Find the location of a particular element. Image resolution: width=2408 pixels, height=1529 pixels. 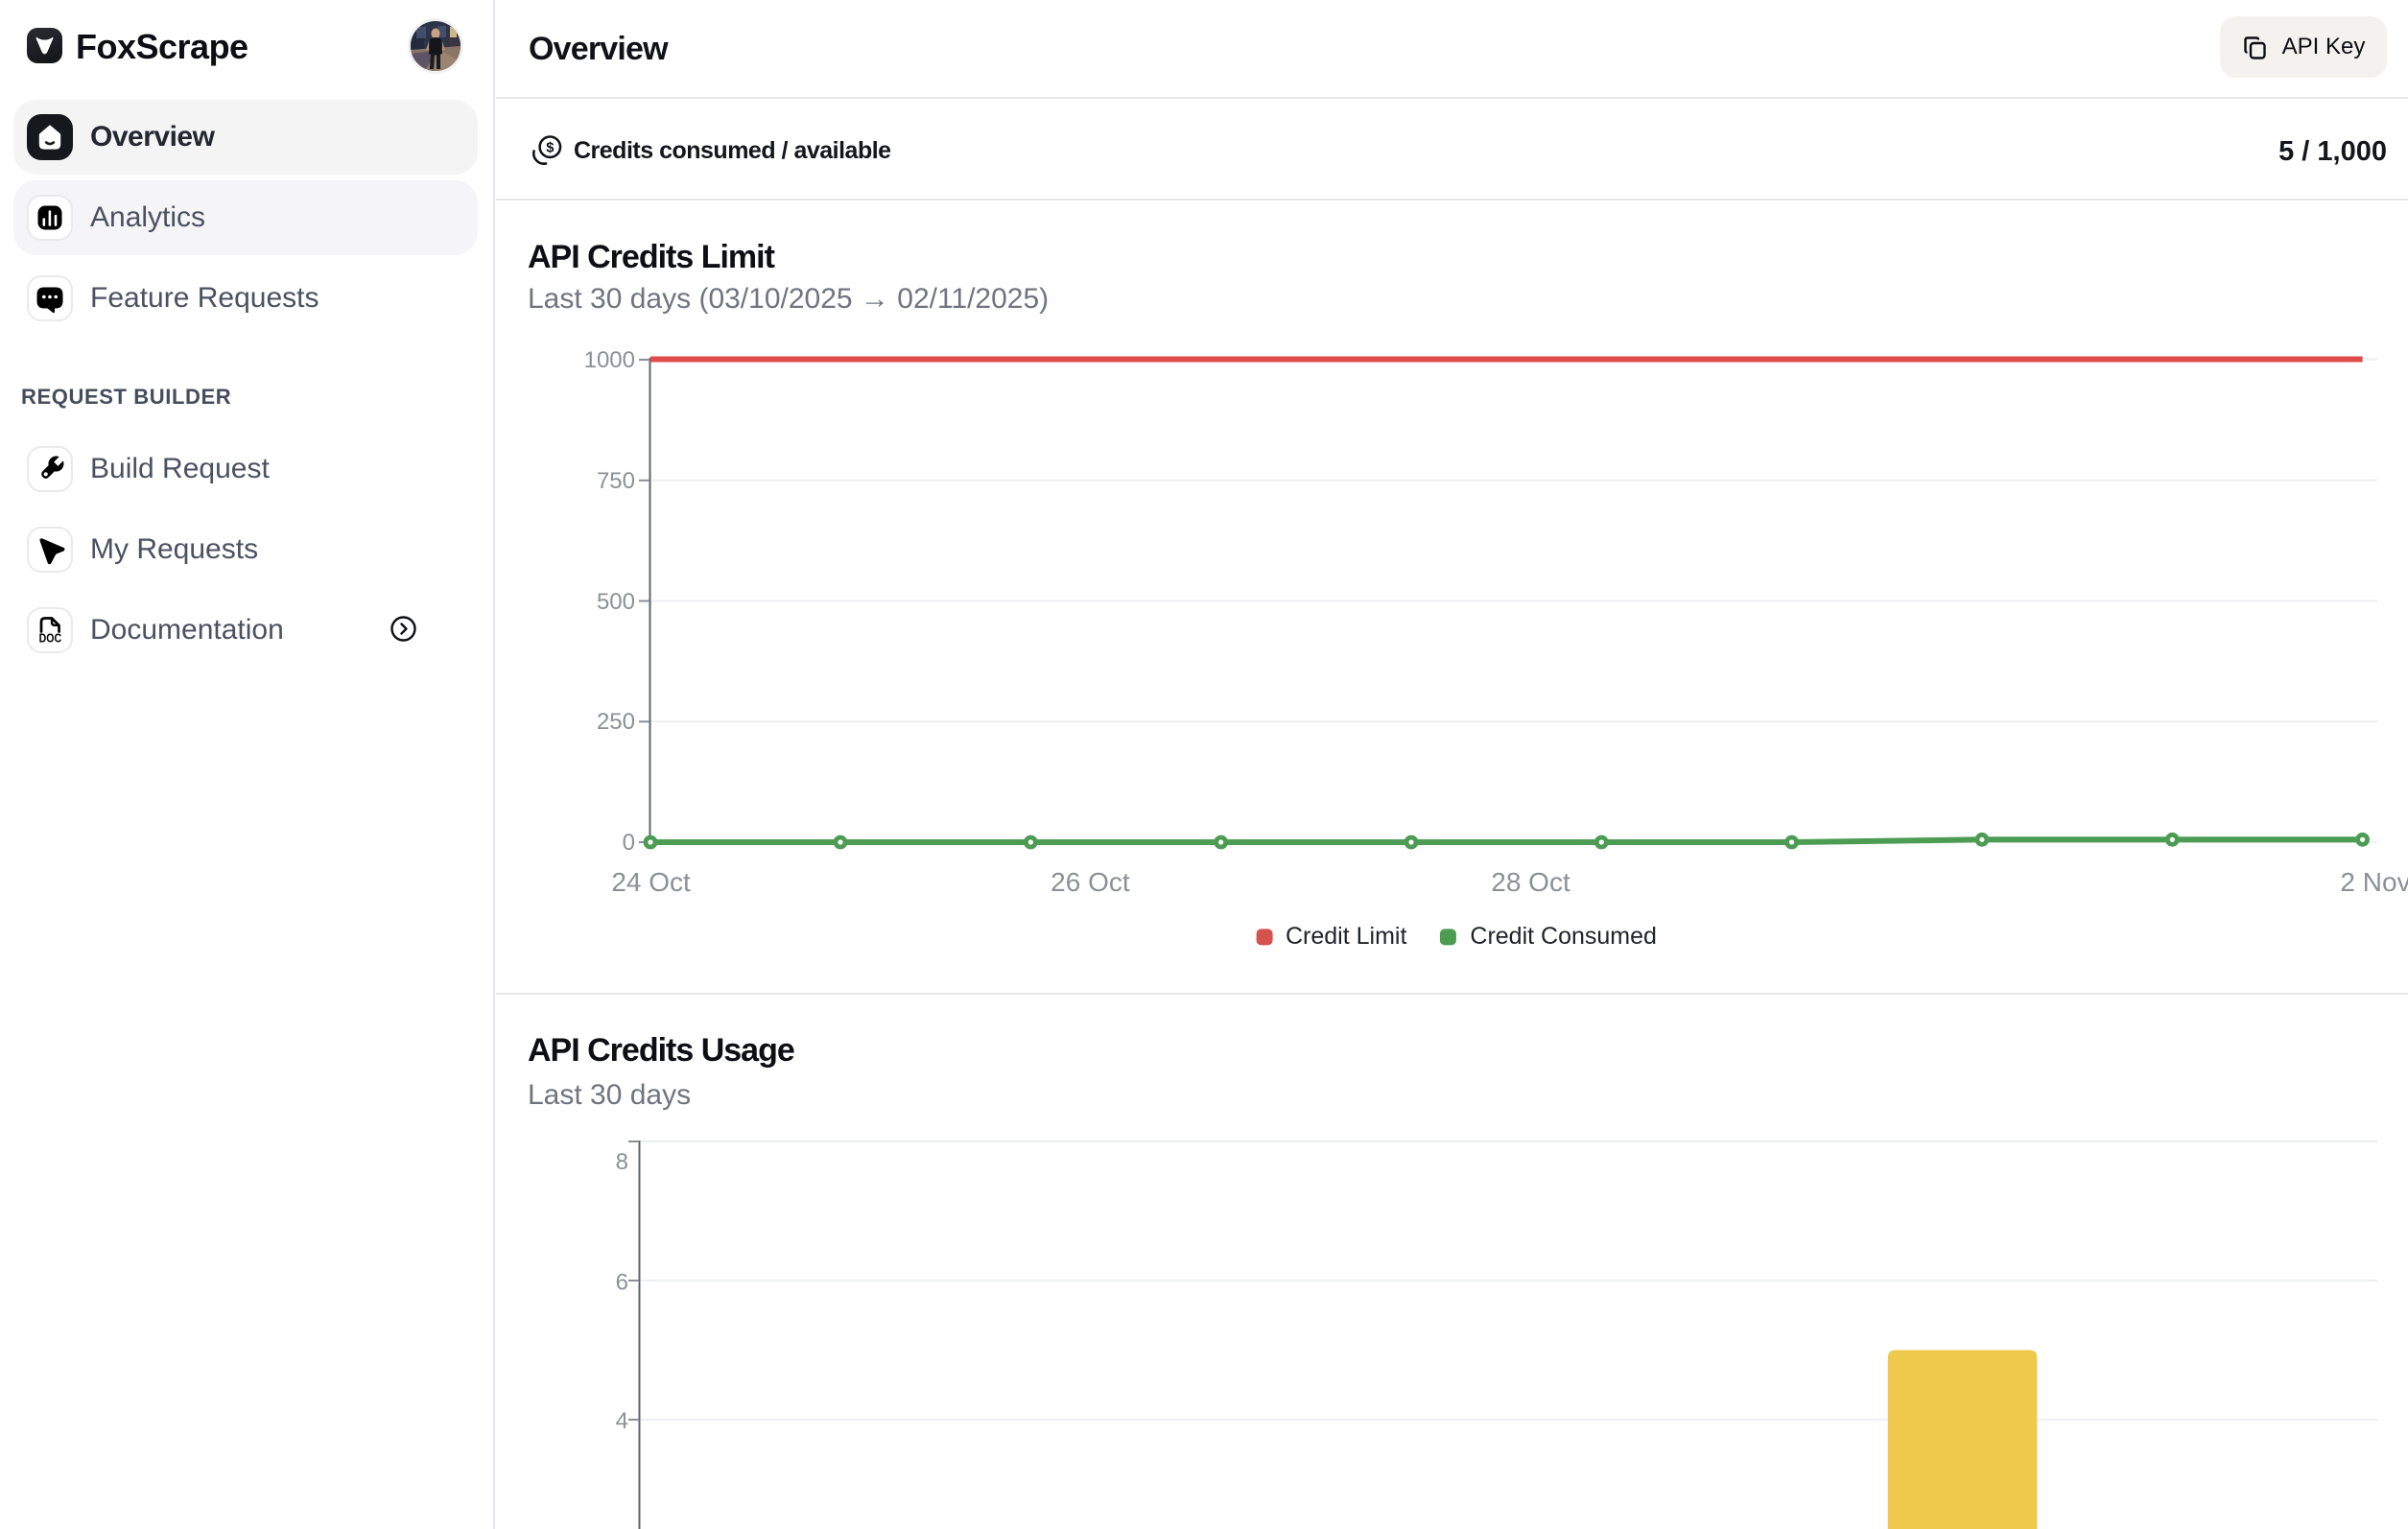

svg-text: 24 Oct is located at coordinates (651, 882).